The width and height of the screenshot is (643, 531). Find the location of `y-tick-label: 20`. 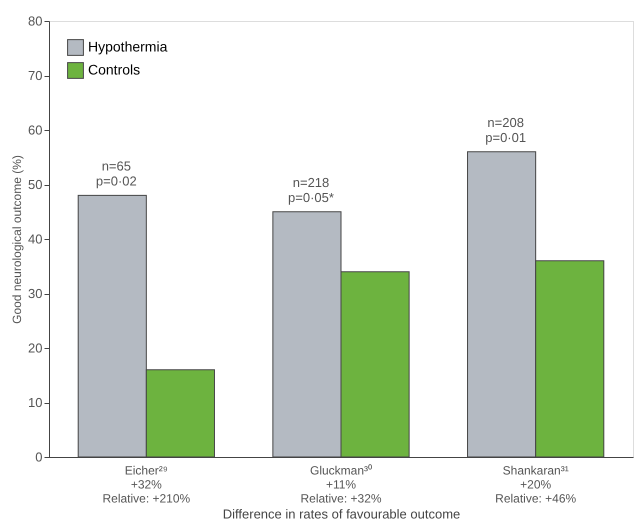

y-tick-label: 20 is located at coordinates (35, 348).